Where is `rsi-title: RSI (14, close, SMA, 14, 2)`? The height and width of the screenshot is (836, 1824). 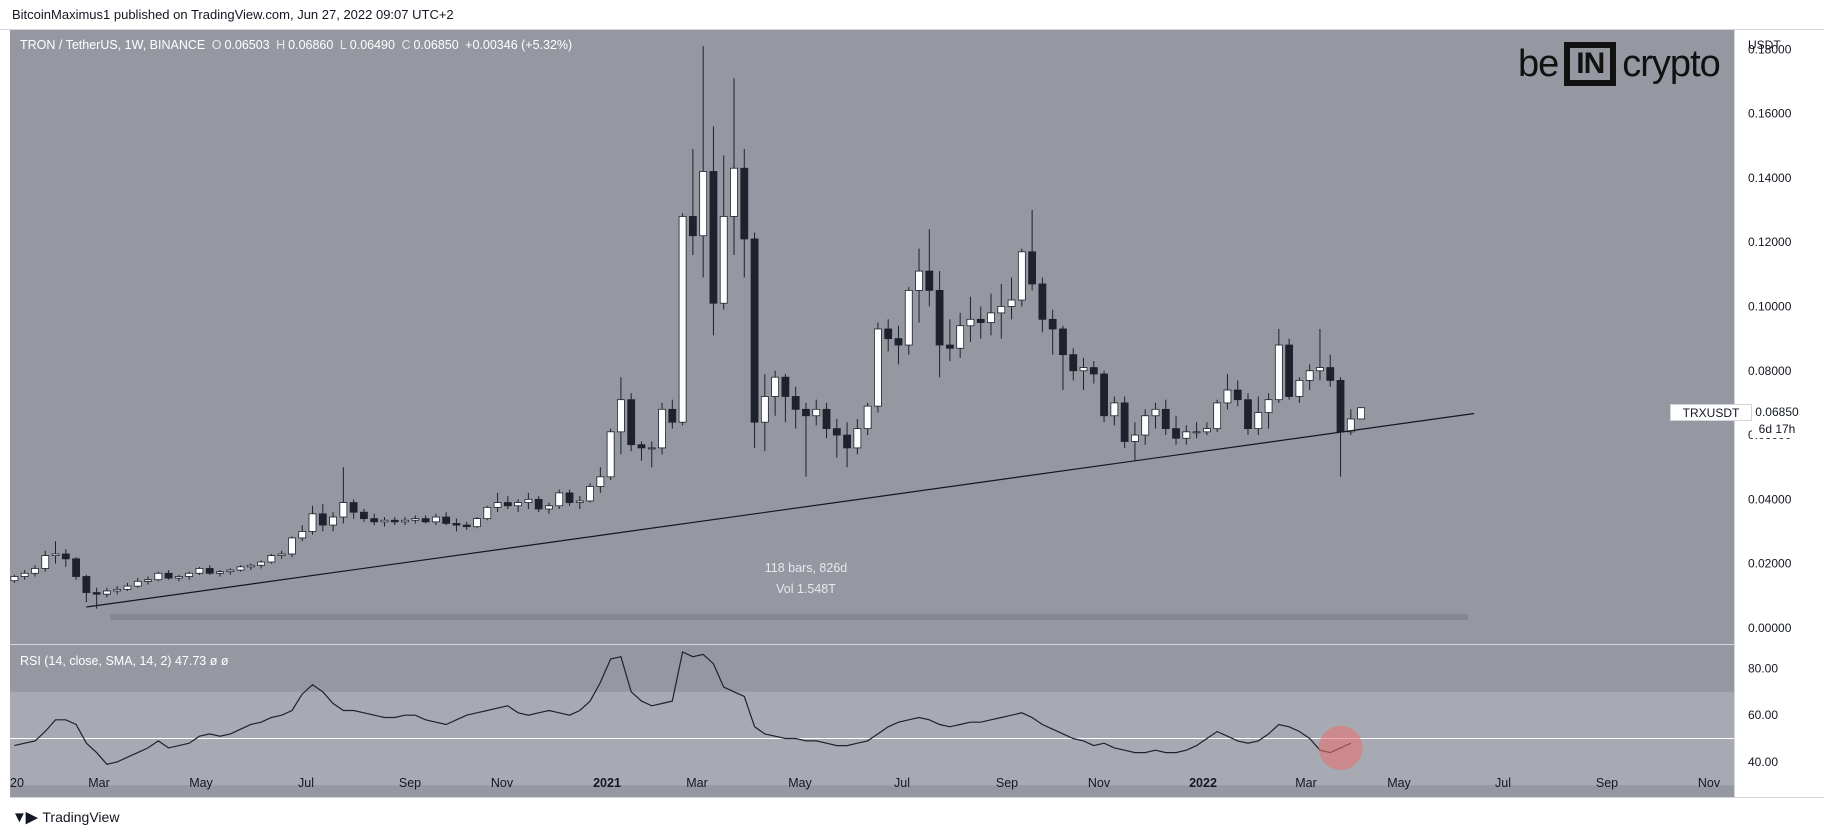
rsi-title: RSI (14, close, SMA, 14, 2) is located at coordinates (96, 661).